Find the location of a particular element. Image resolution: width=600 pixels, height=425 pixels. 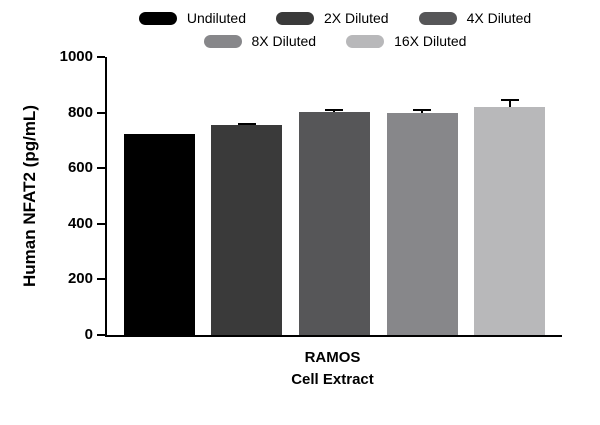

bar-undiluted is located at coordinates (159, 234).